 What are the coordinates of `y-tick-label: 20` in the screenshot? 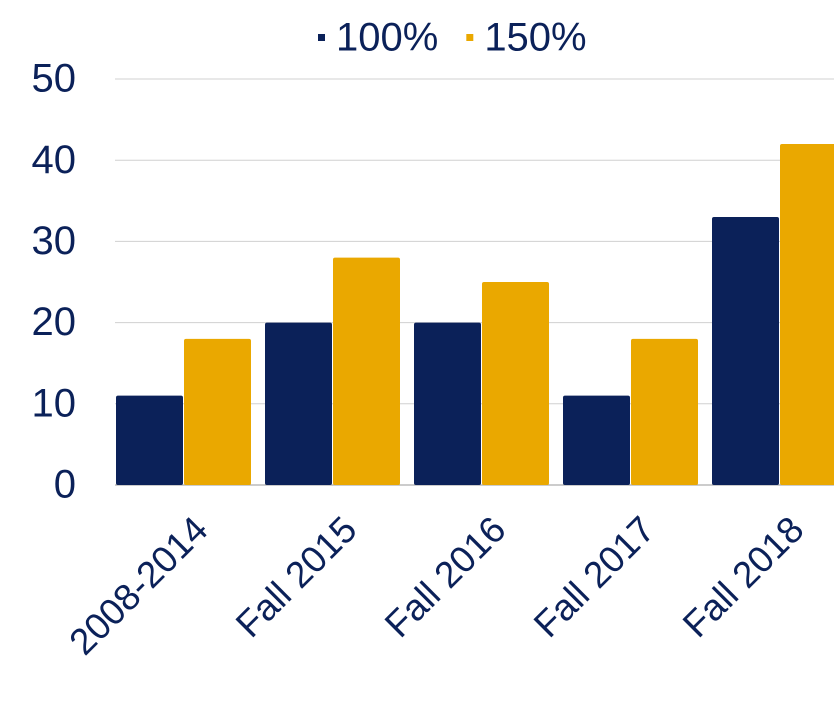 It's located at (54, 322).